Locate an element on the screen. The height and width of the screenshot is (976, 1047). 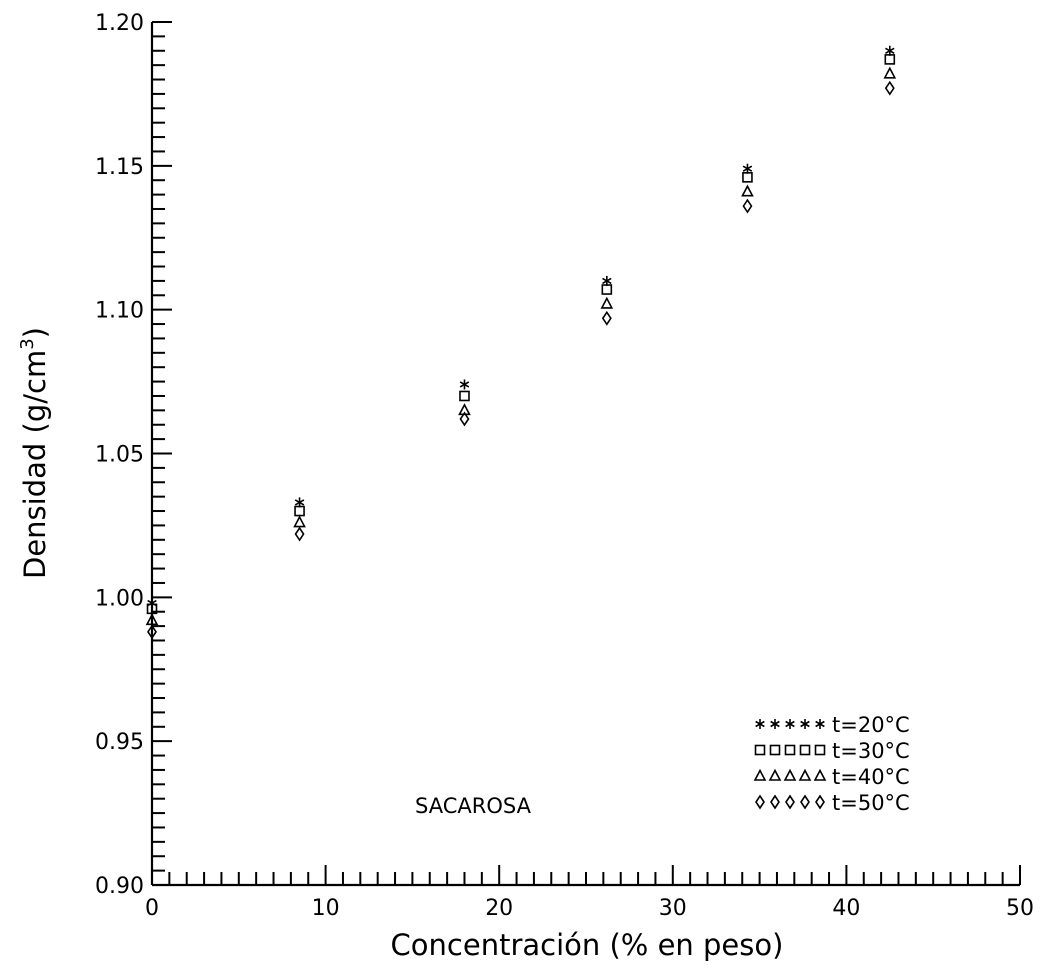
legend-label: t=40°C is located at coordinates (871, 777).